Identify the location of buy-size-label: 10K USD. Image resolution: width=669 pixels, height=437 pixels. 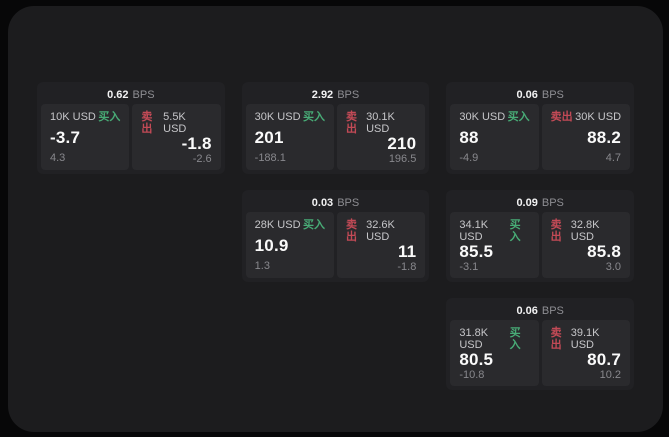
(73, 117).